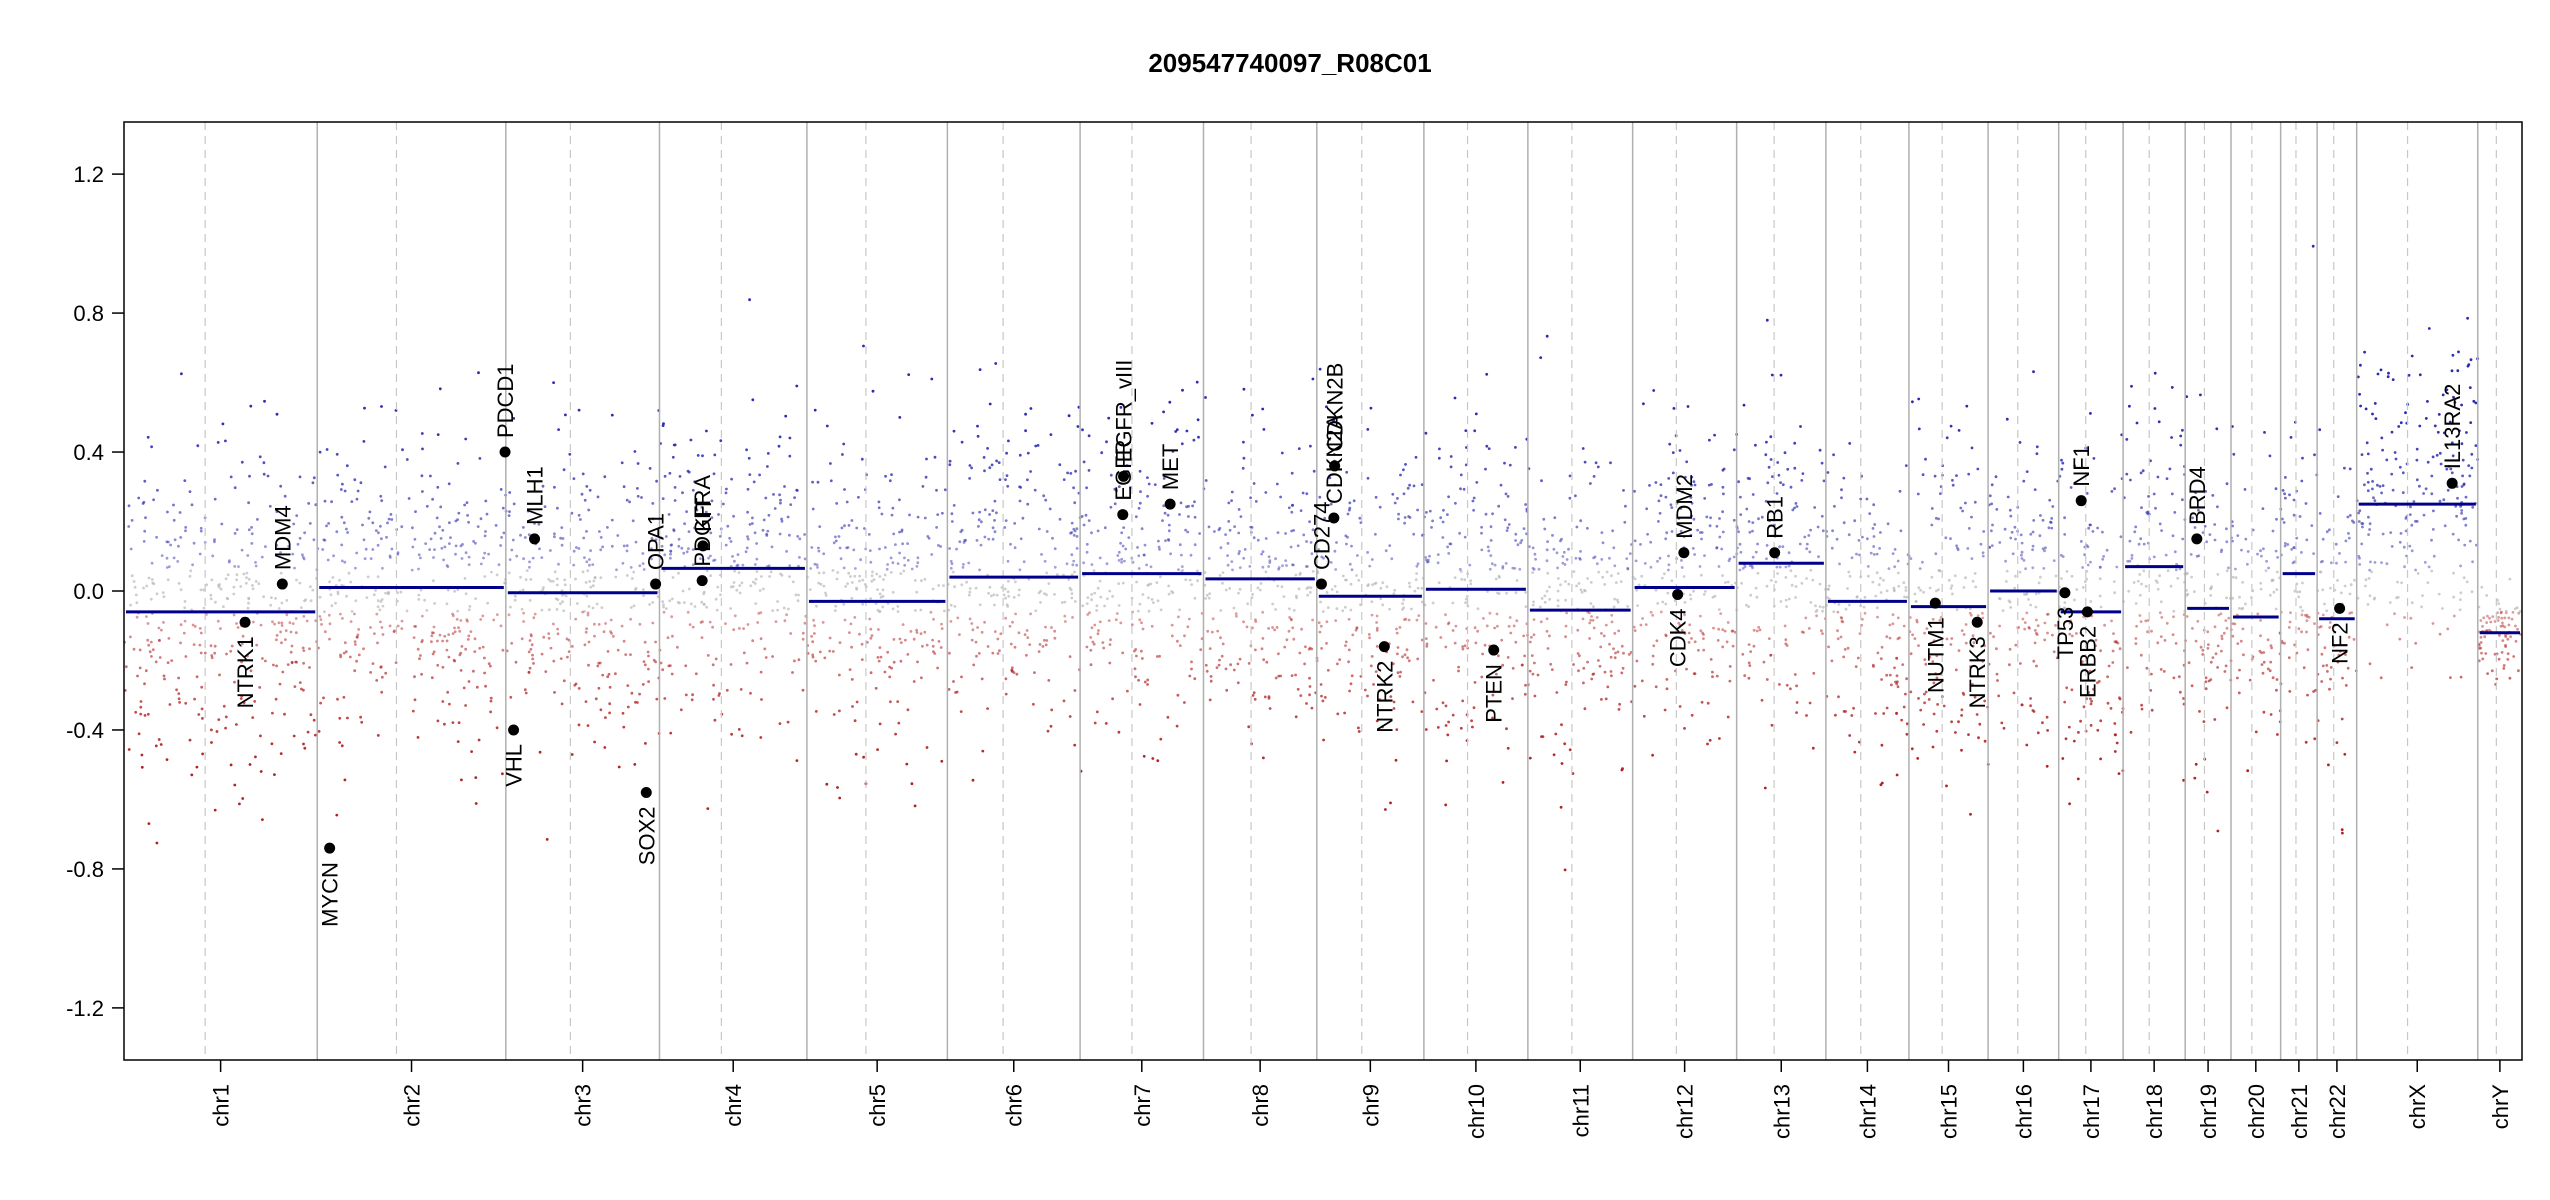  Describe the element at coordinates (85, 1008) in the screenshot. I see `y-tick-label: -1.2` at that location.